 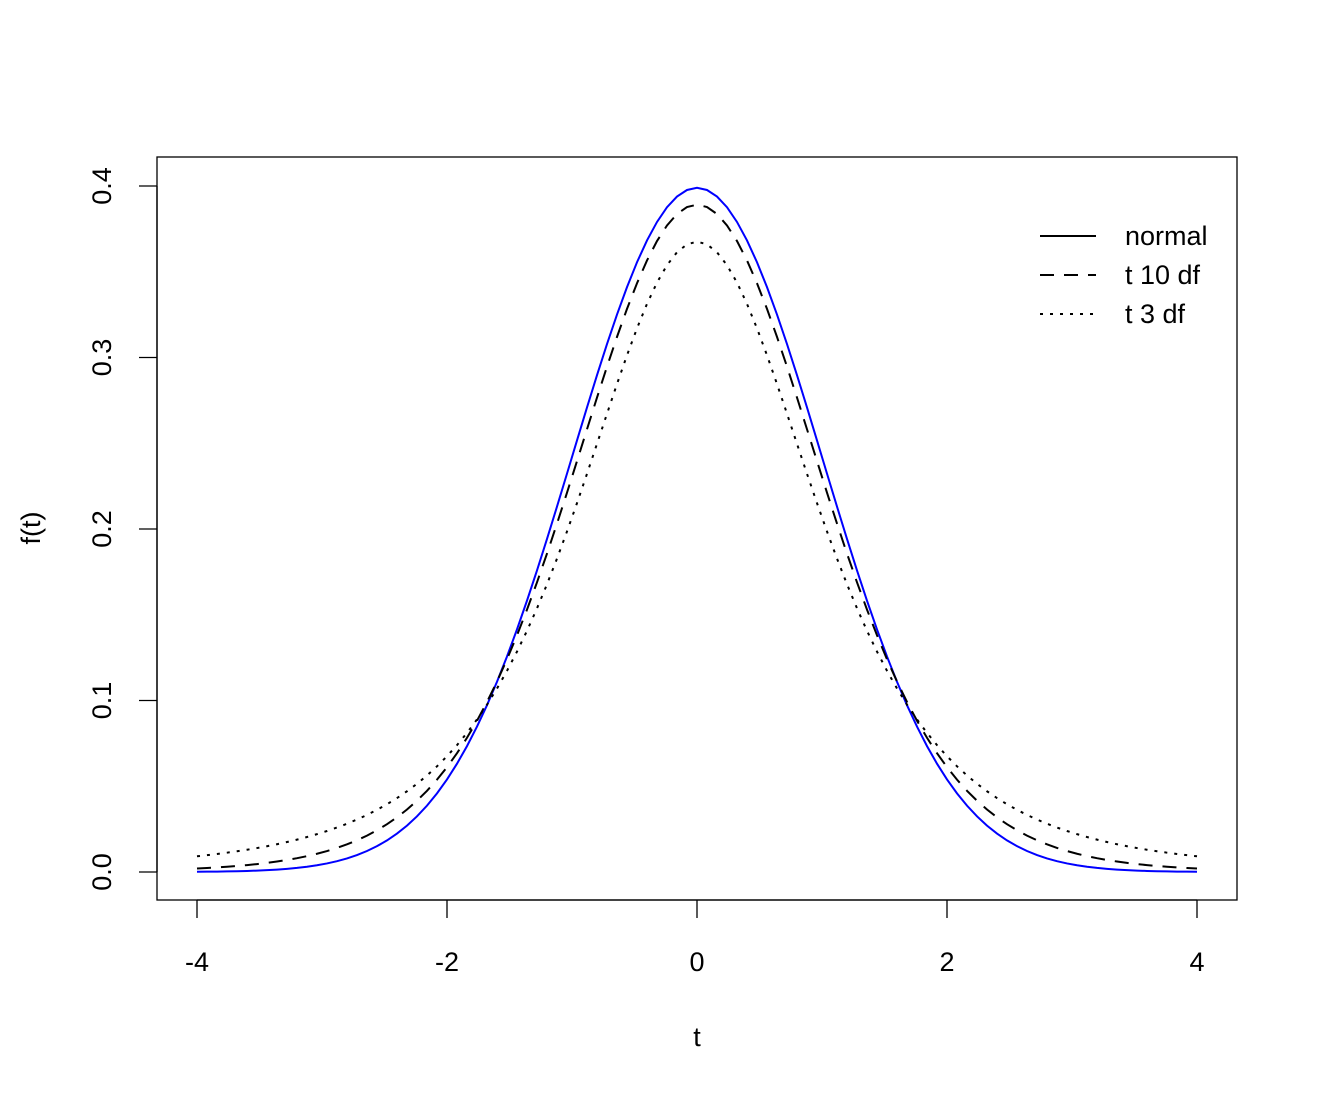 What do you see at coordinates (31, 528) in the screenshot?
I see `y-axis-label: f(t)` at bounding box center [31, 528].